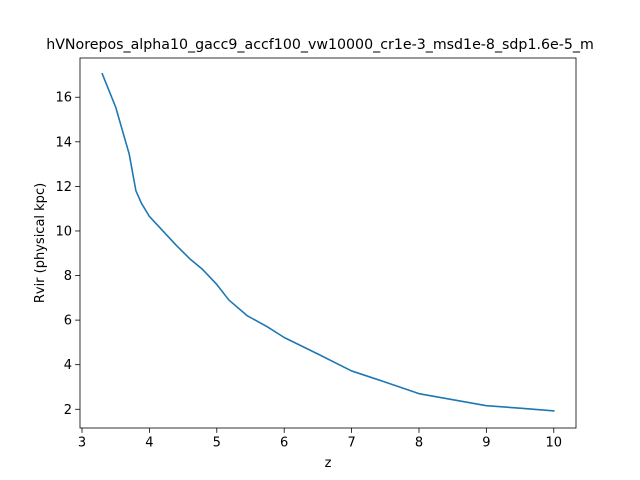 The image size is (640, 480). I want to click on y-tick-label: 2, so click(68, 410).